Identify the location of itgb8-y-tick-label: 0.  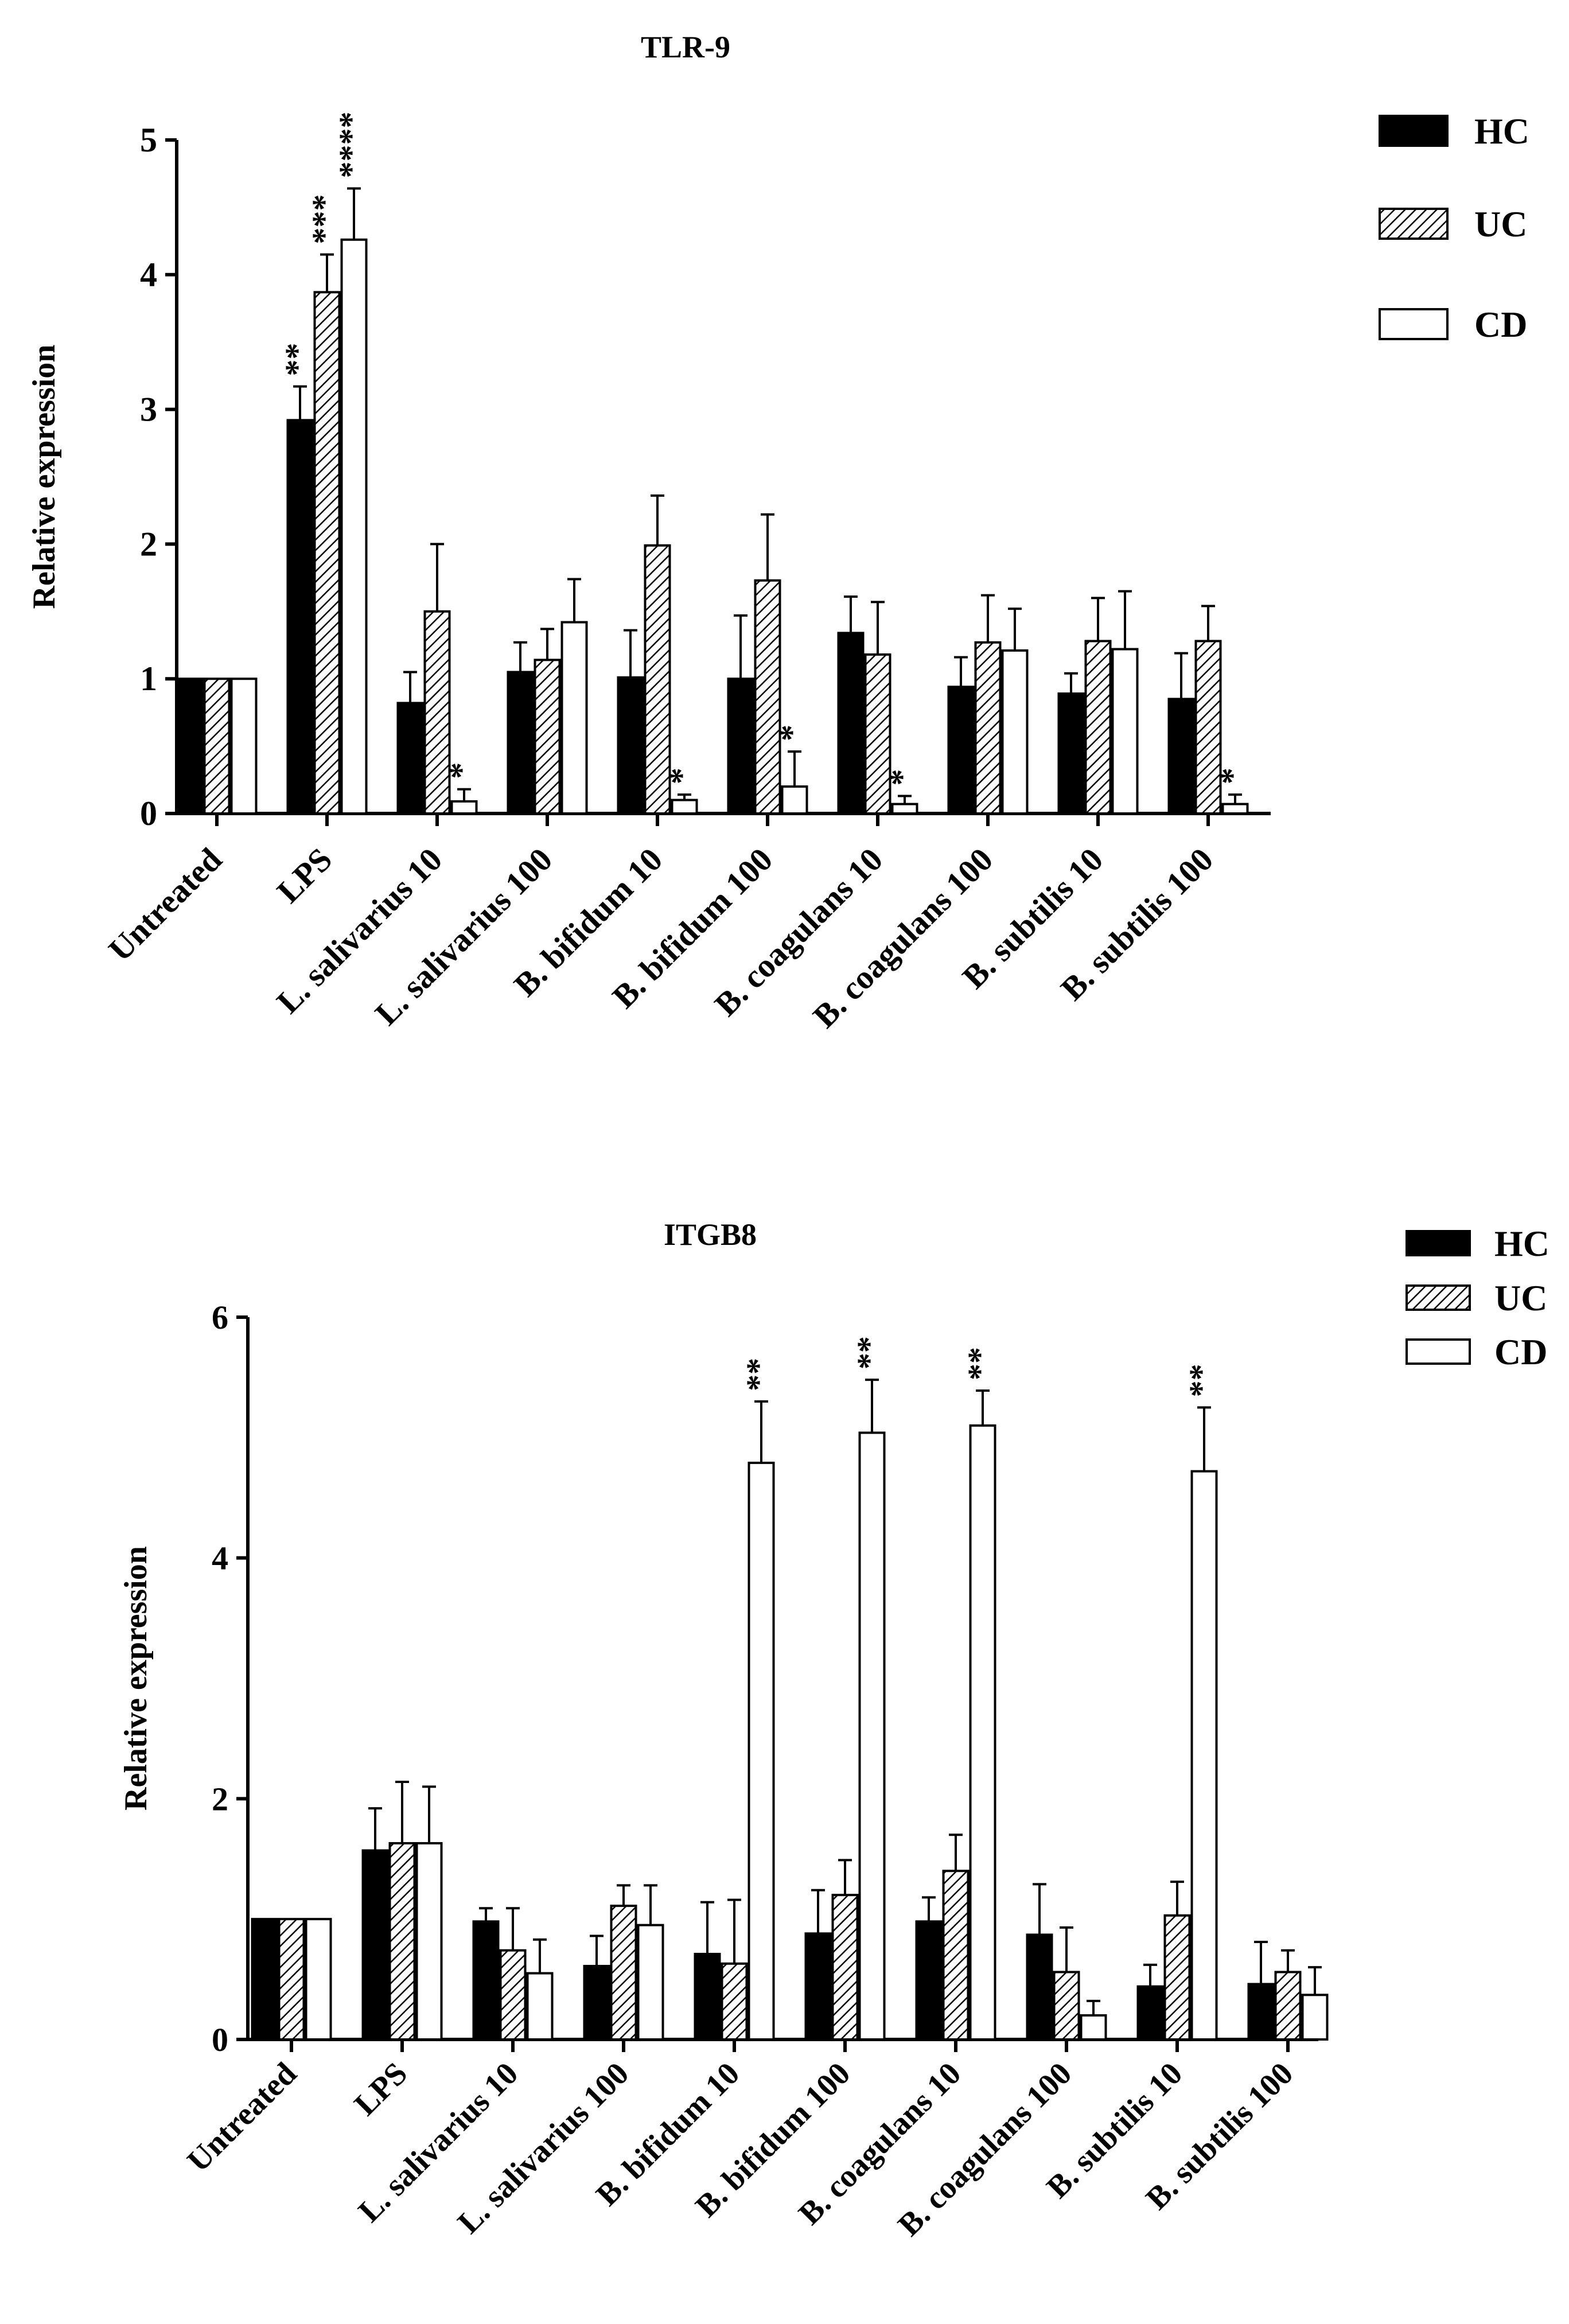
(220, 2040).